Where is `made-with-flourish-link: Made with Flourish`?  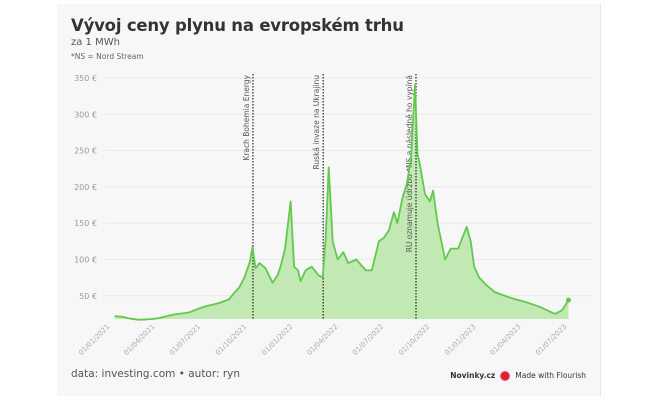 made-with-flourish-link: Made with Flourish is located at coordinates (550, 375).